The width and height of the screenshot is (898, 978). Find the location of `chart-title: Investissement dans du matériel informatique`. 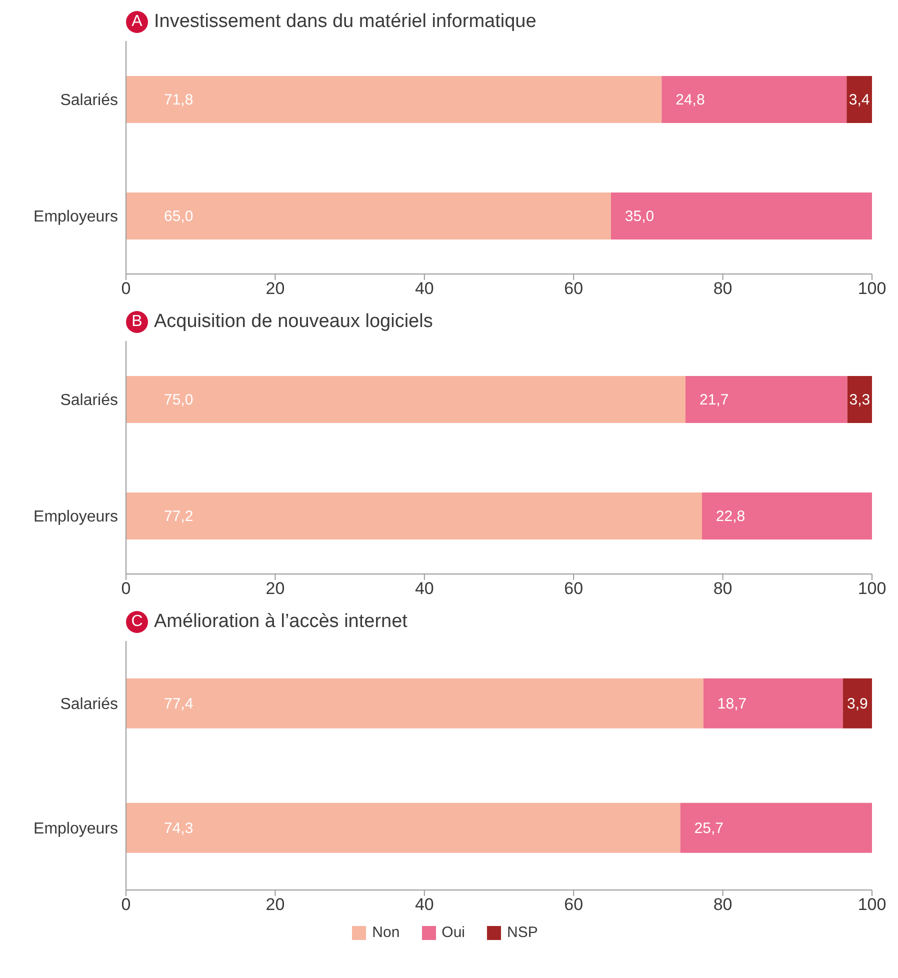

chart-title: Investissement dans du matériel informatique is located at coordinates (345, 22).